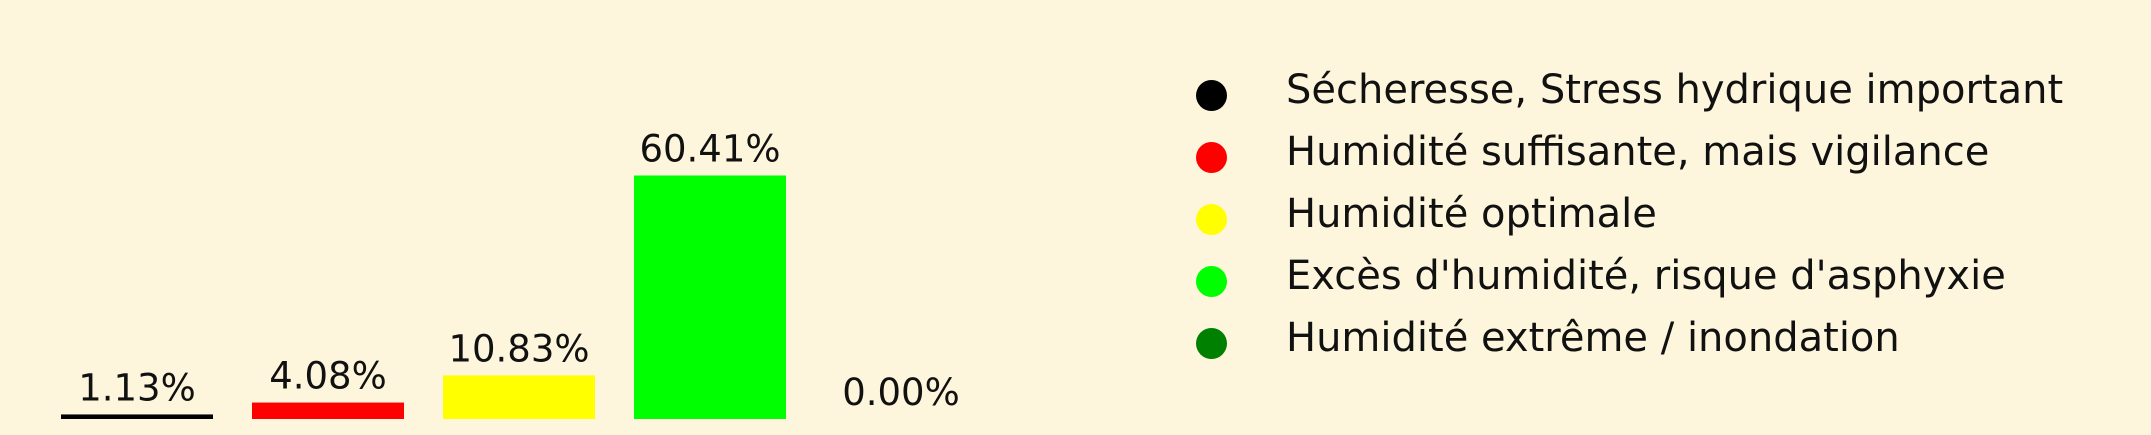 The height and width of the screenshot is (435, 2151). What do you see at coordinates (1593, 338) in the screenshot?
I see `legend-label: Humidité extrême / inondation` at bounding box center [1593, 338].